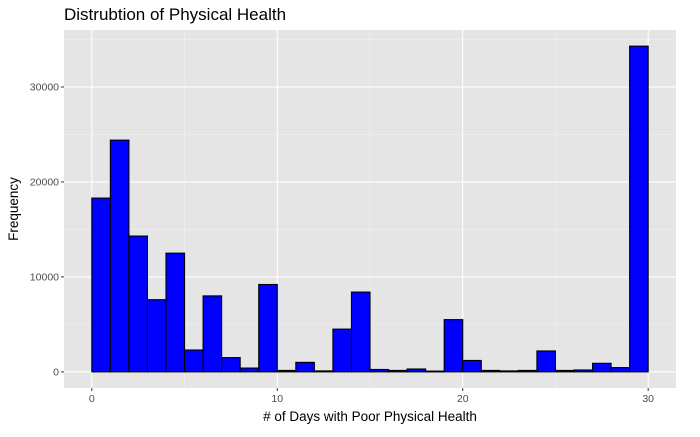 This screenshot has height=437, width=700. What do you see at coordinates (56, 372) in the screenshot?
I see `y-tick-label: 0` at bounding box center [56, 372].